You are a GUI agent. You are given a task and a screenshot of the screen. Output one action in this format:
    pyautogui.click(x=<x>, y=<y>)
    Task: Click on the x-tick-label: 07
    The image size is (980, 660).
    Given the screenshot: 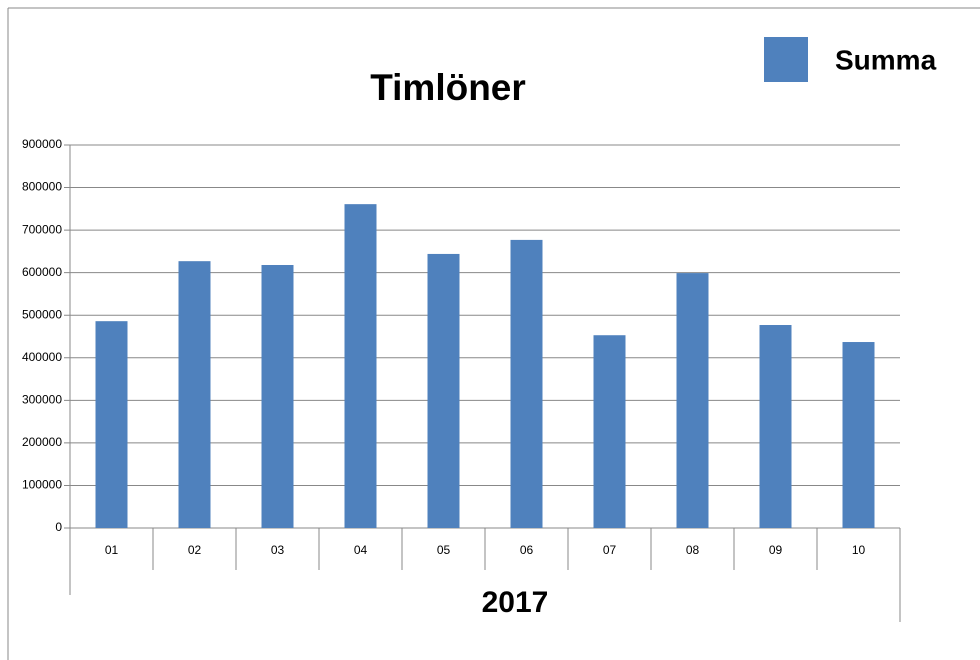 What is the action you would take?
    pyautogui.click(x=610, y=550)
    